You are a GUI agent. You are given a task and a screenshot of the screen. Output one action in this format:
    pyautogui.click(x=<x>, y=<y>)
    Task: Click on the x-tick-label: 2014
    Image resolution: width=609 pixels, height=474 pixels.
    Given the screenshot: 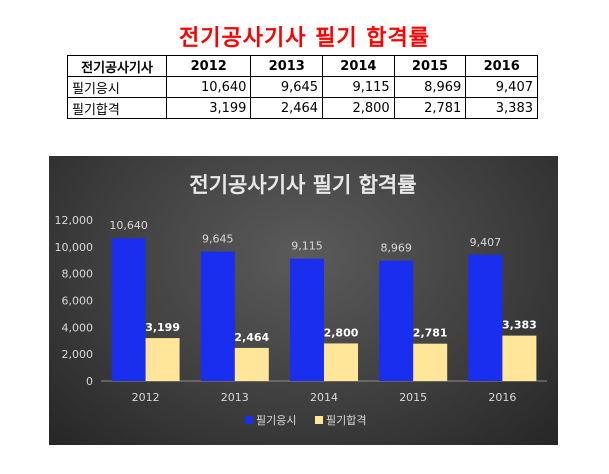 What is the action you would take?
    pyautogui.click(x=324, y=397)
    